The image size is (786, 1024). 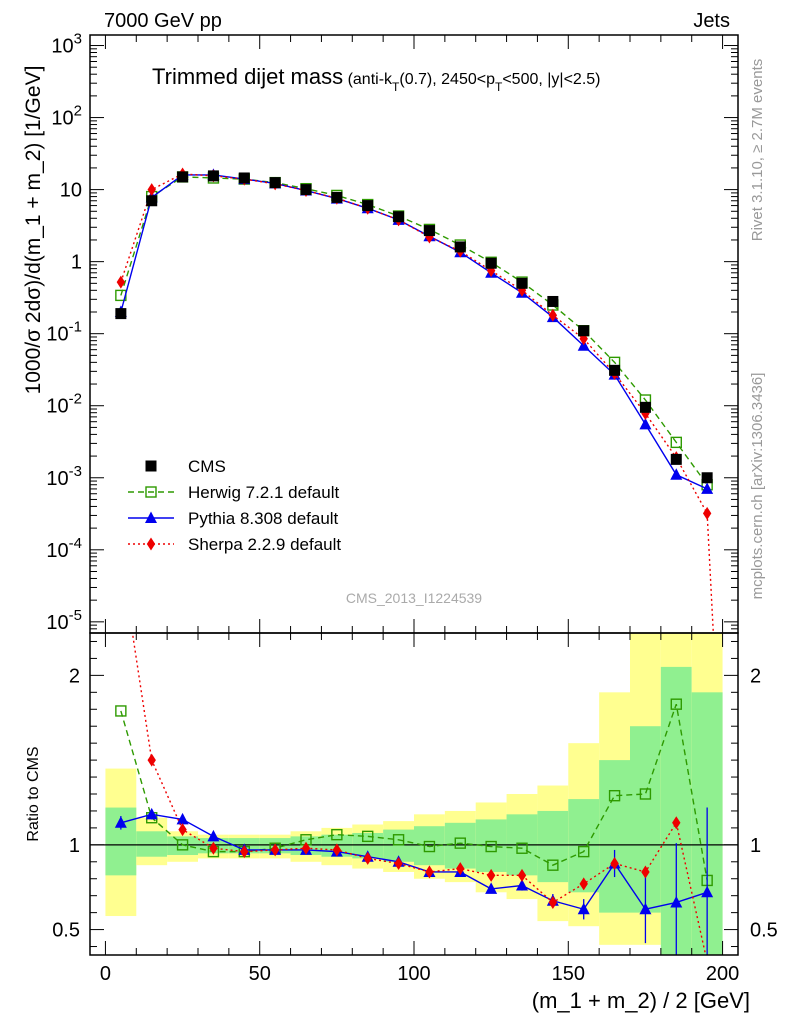 What do you see at coordinates (764, 931) in the screenshot?
I see `ratio-tick-label-right-0.5: 0.5` at bounding box center [764, 931].